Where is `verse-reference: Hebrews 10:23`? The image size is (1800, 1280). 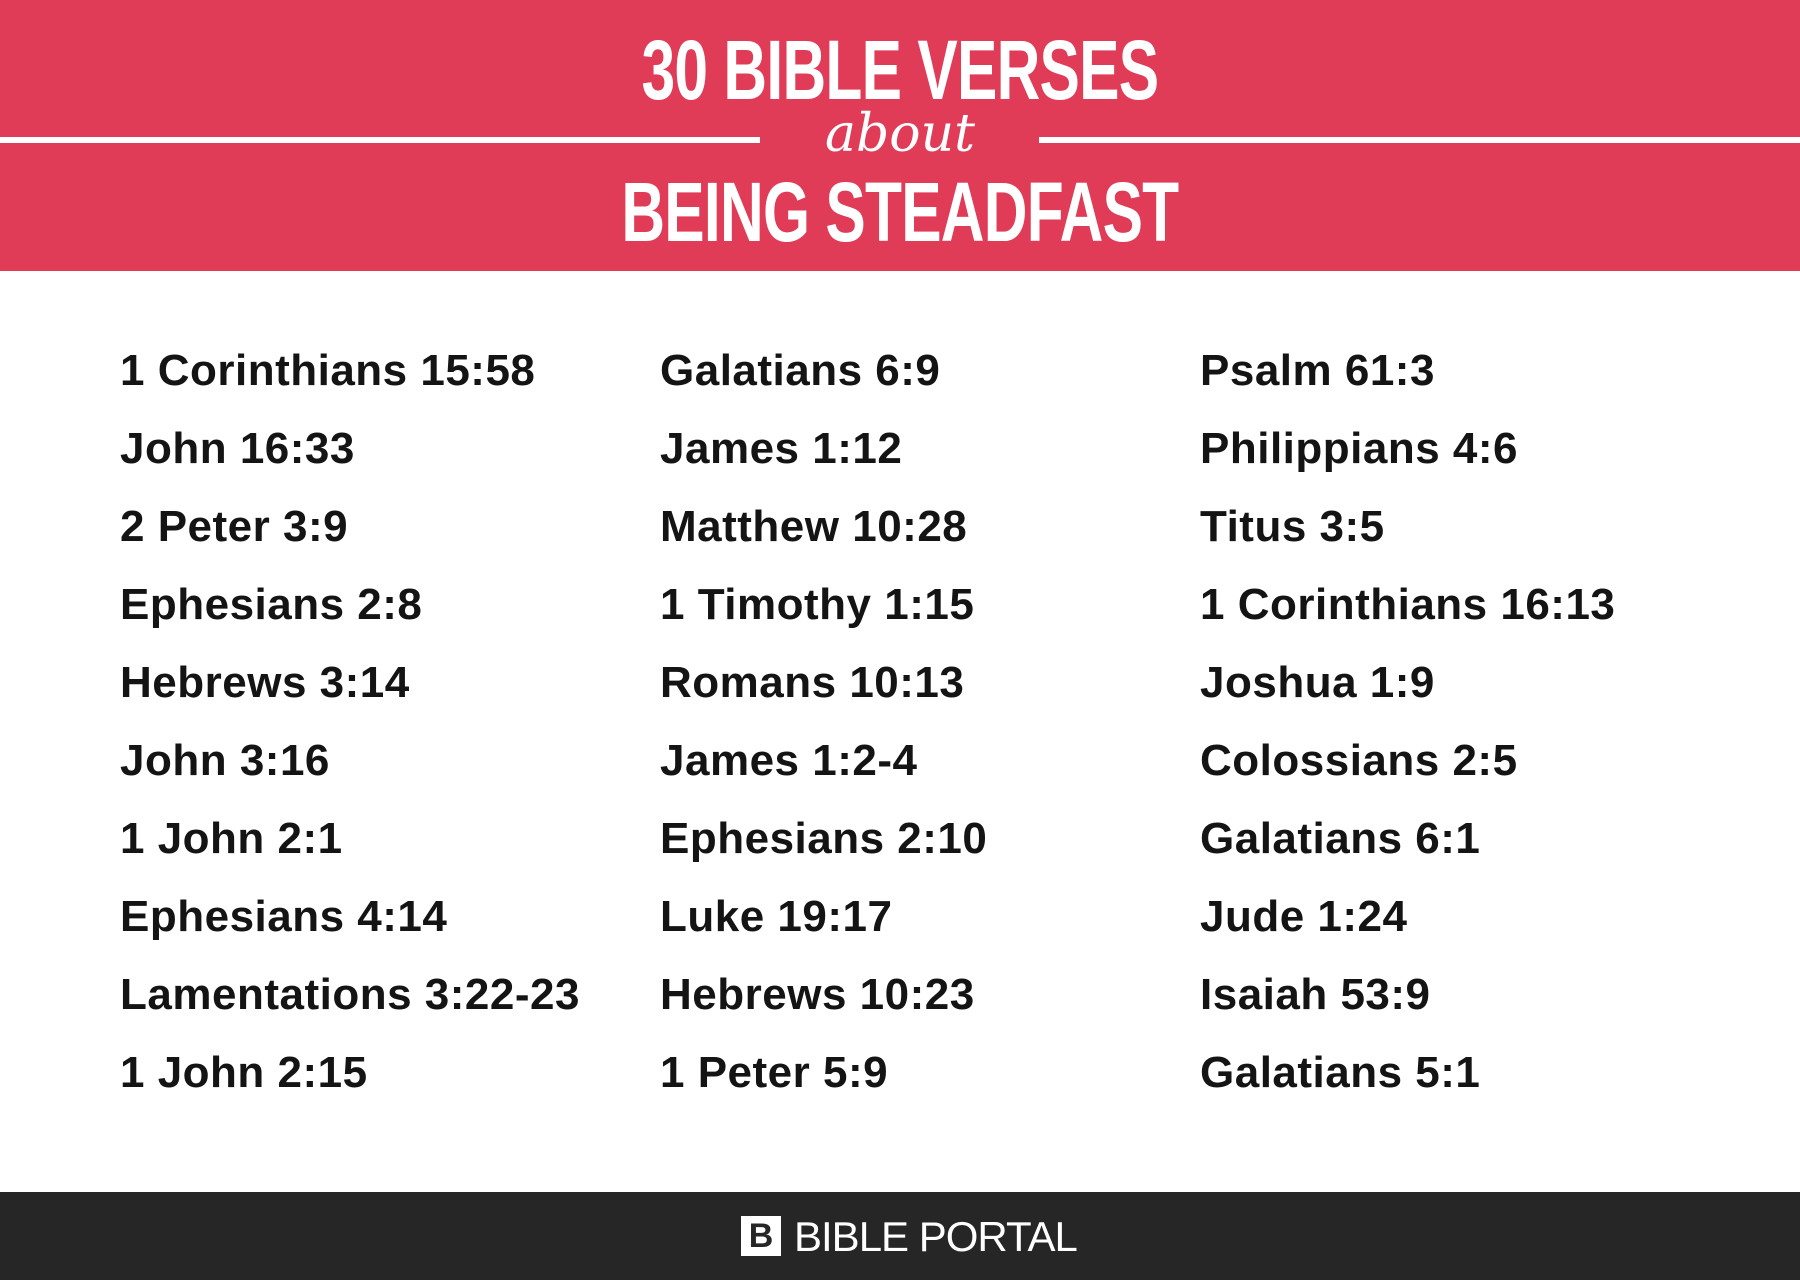 verse-reference: Hebrews 10:23 is located at coordinates (817, 994).